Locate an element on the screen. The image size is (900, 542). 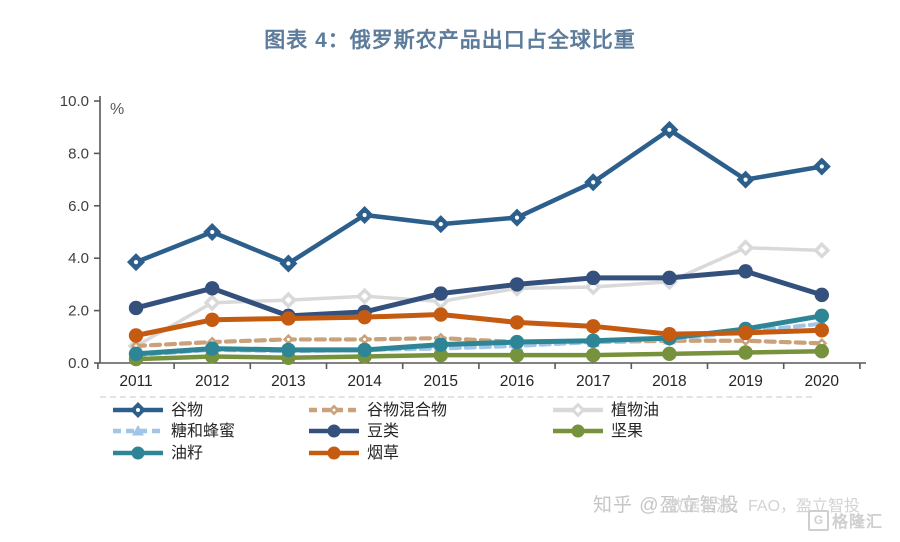
page-title: 图表 4：俄罗斯农产品出口占全球比重 is located at coordinates (450, 40).